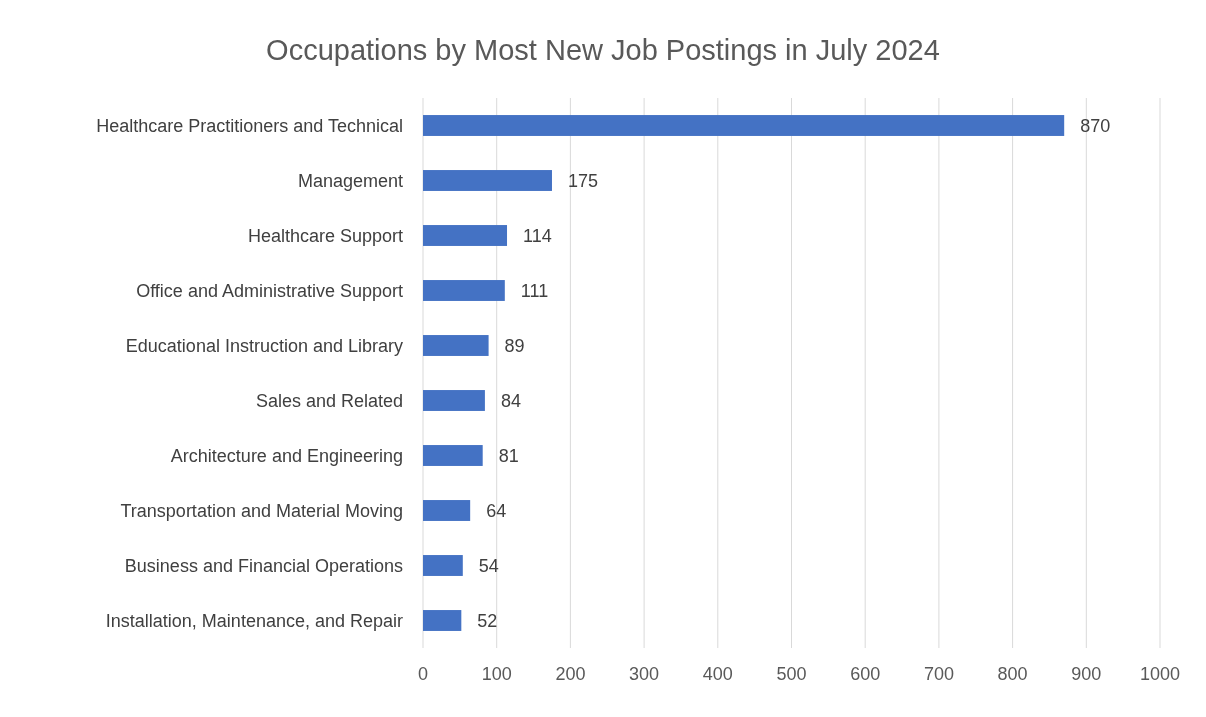 This screenshot has width=1206, height=717. Describe the element at coordinates (1095, 125) in the screenshot. I see `data-label: 870` at that location.